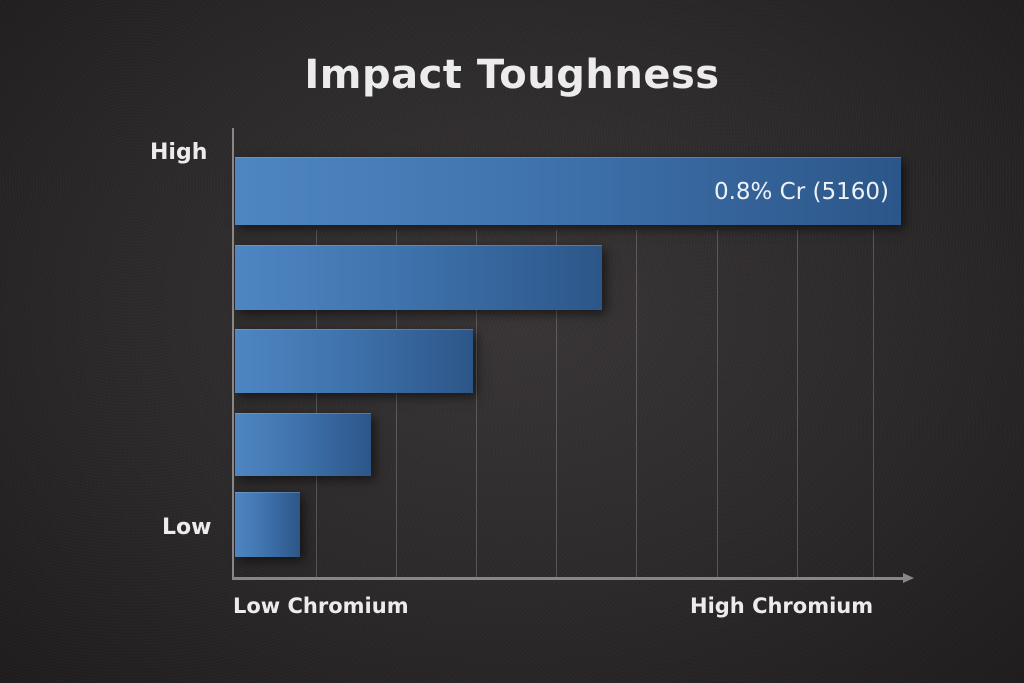  What do you see at coordinates (321, 606) in the screenshot?
I see `x-axis-low-label: Low Chromium` at bounding box center [321, 606].